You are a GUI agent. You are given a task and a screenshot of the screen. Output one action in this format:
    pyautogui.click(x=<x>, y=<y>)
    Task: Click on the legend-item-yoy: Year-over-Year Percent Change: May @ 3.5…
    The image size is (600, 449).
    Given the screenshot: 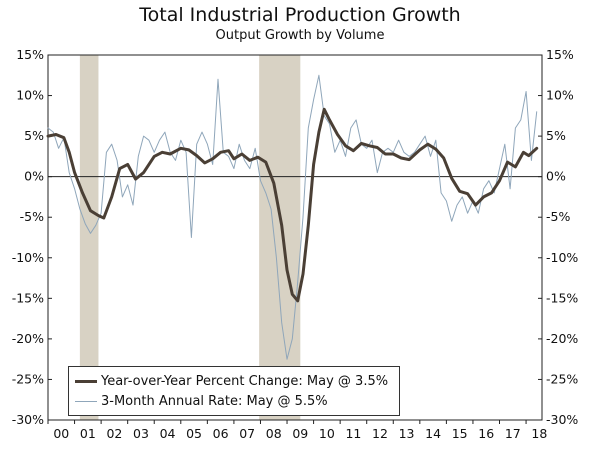 What is the action you would take?
    pyautogui.click(x=231, y=381)
    